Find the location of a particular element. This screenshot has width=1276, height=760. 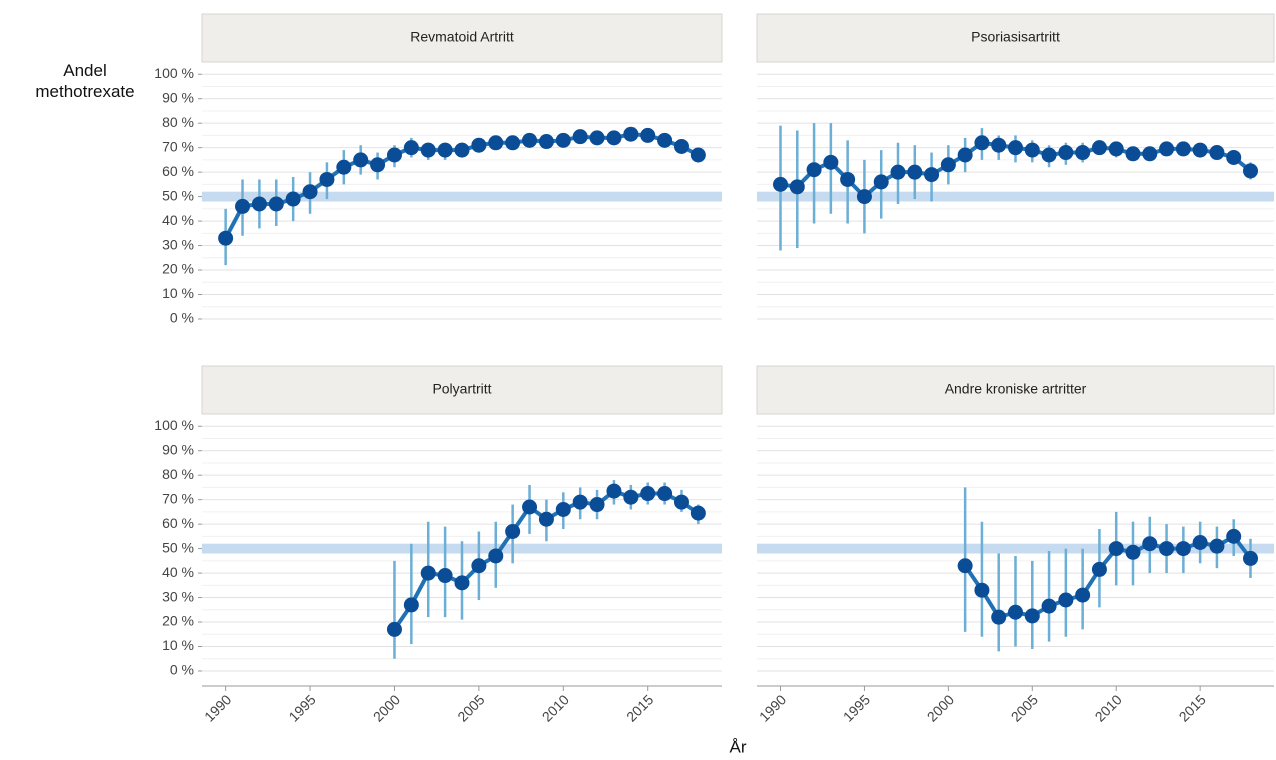

y-tick-label: 70 % is located at coordinates (178, 146).